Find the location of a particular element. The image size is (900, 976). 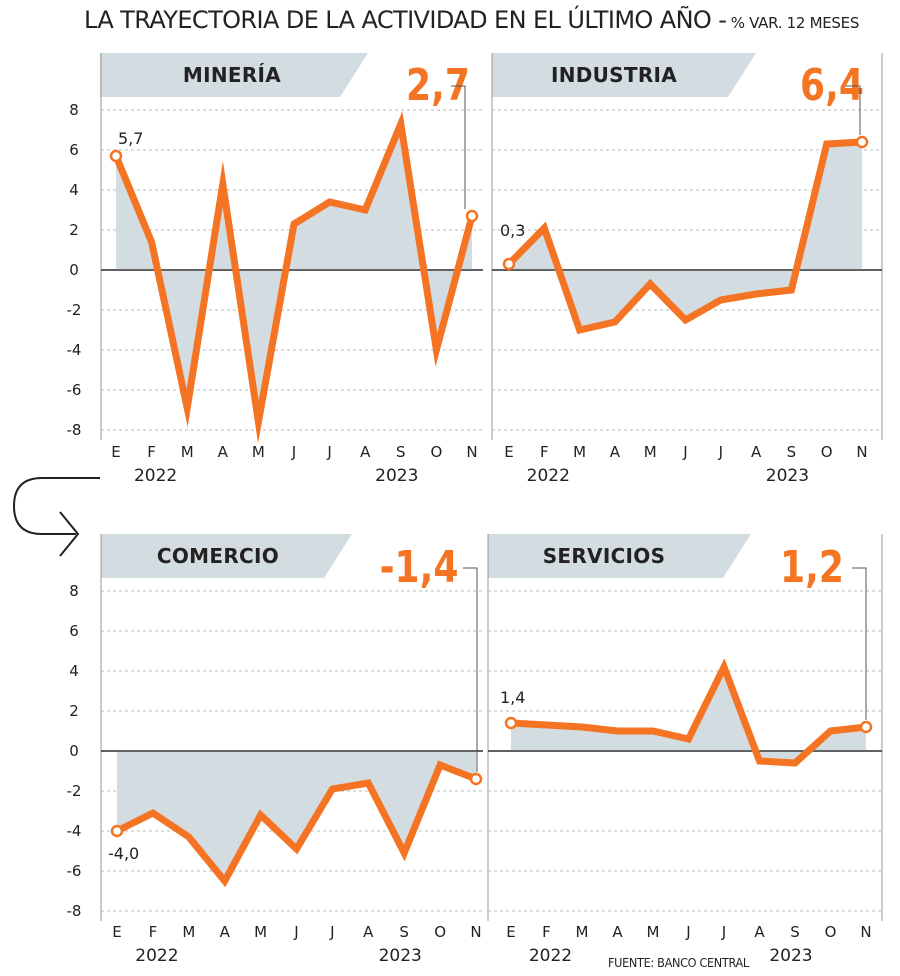

panel-1-year-label: 2022 is located at coordinates (548, 476).